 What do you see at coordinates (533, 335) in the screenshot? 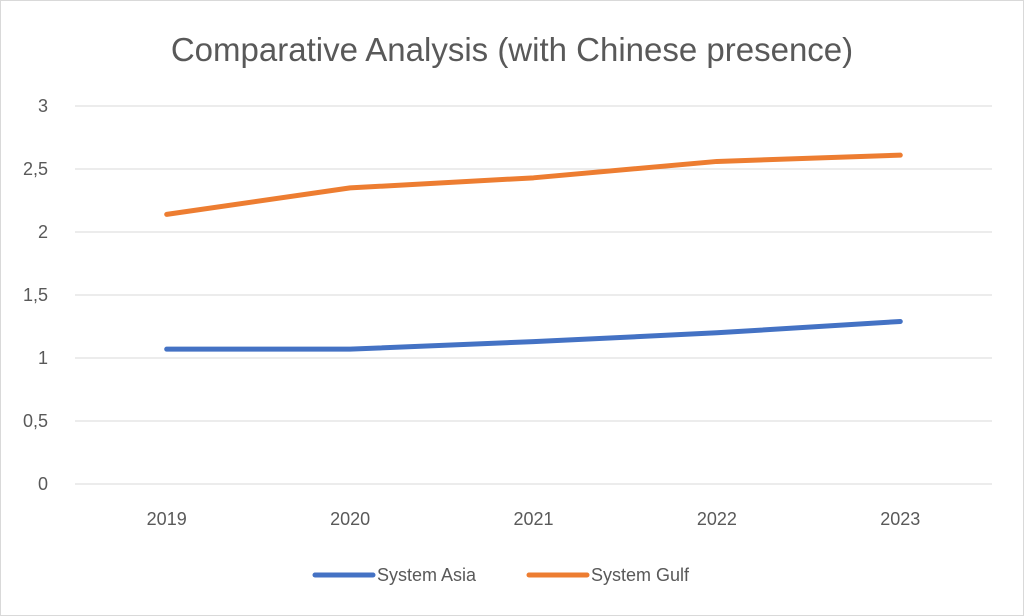
I see `series-line-system-asia` at bounding box center [533, 335].